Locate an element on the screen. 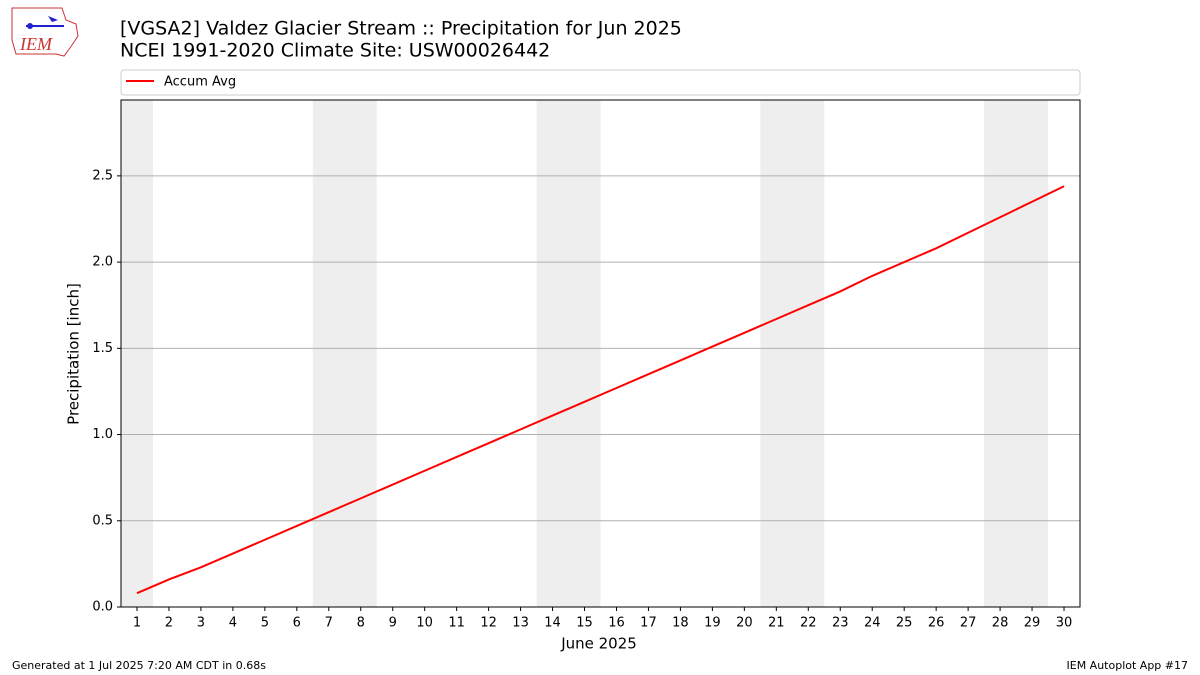 This screenshot has width=1200, height=675. x-tick-label: 1 is located at coordinates (137, 623).